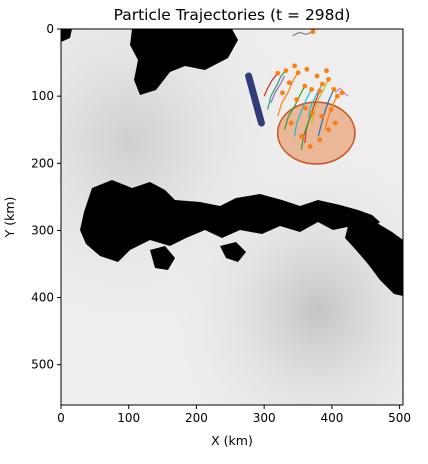  I want to click on land-mass-east, so click(374, 258).